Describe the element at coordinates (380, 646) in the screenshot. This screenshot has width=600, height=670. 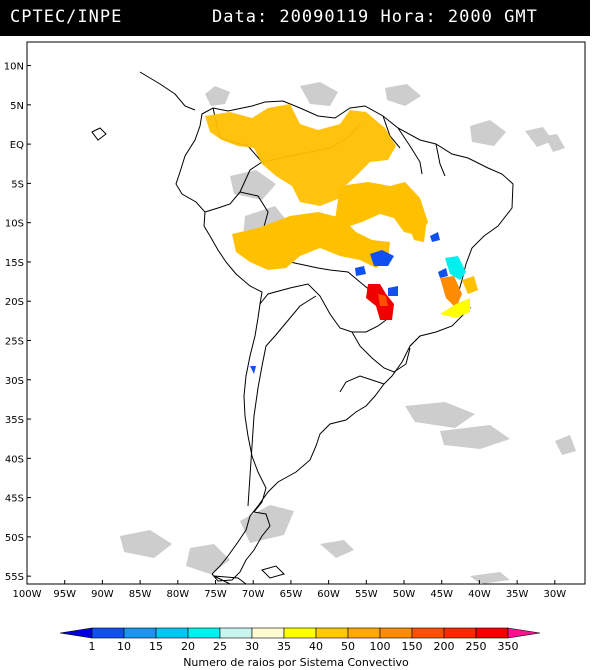
I see `legend-label: 100` at that location.